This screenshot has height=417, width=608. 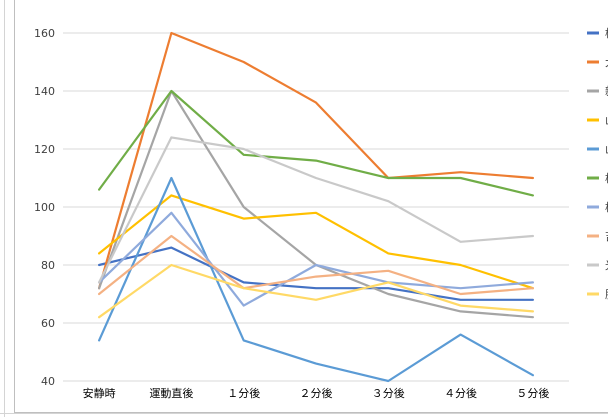 What do you see at coordinates (388, 393) in the screenshot?
I see `x-tick-label: ３分後` at bounding box center [388, 393].